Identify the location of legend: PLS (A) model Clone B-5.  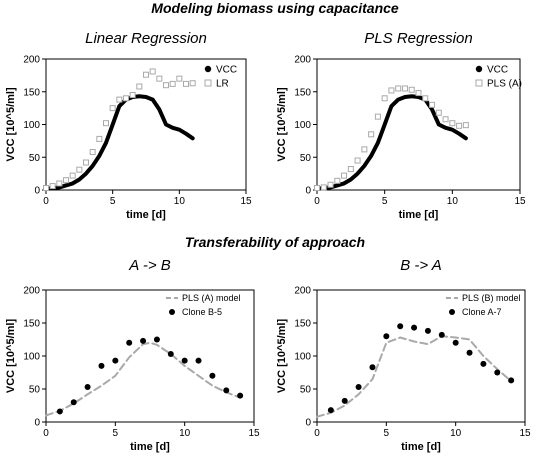
(203, 305).